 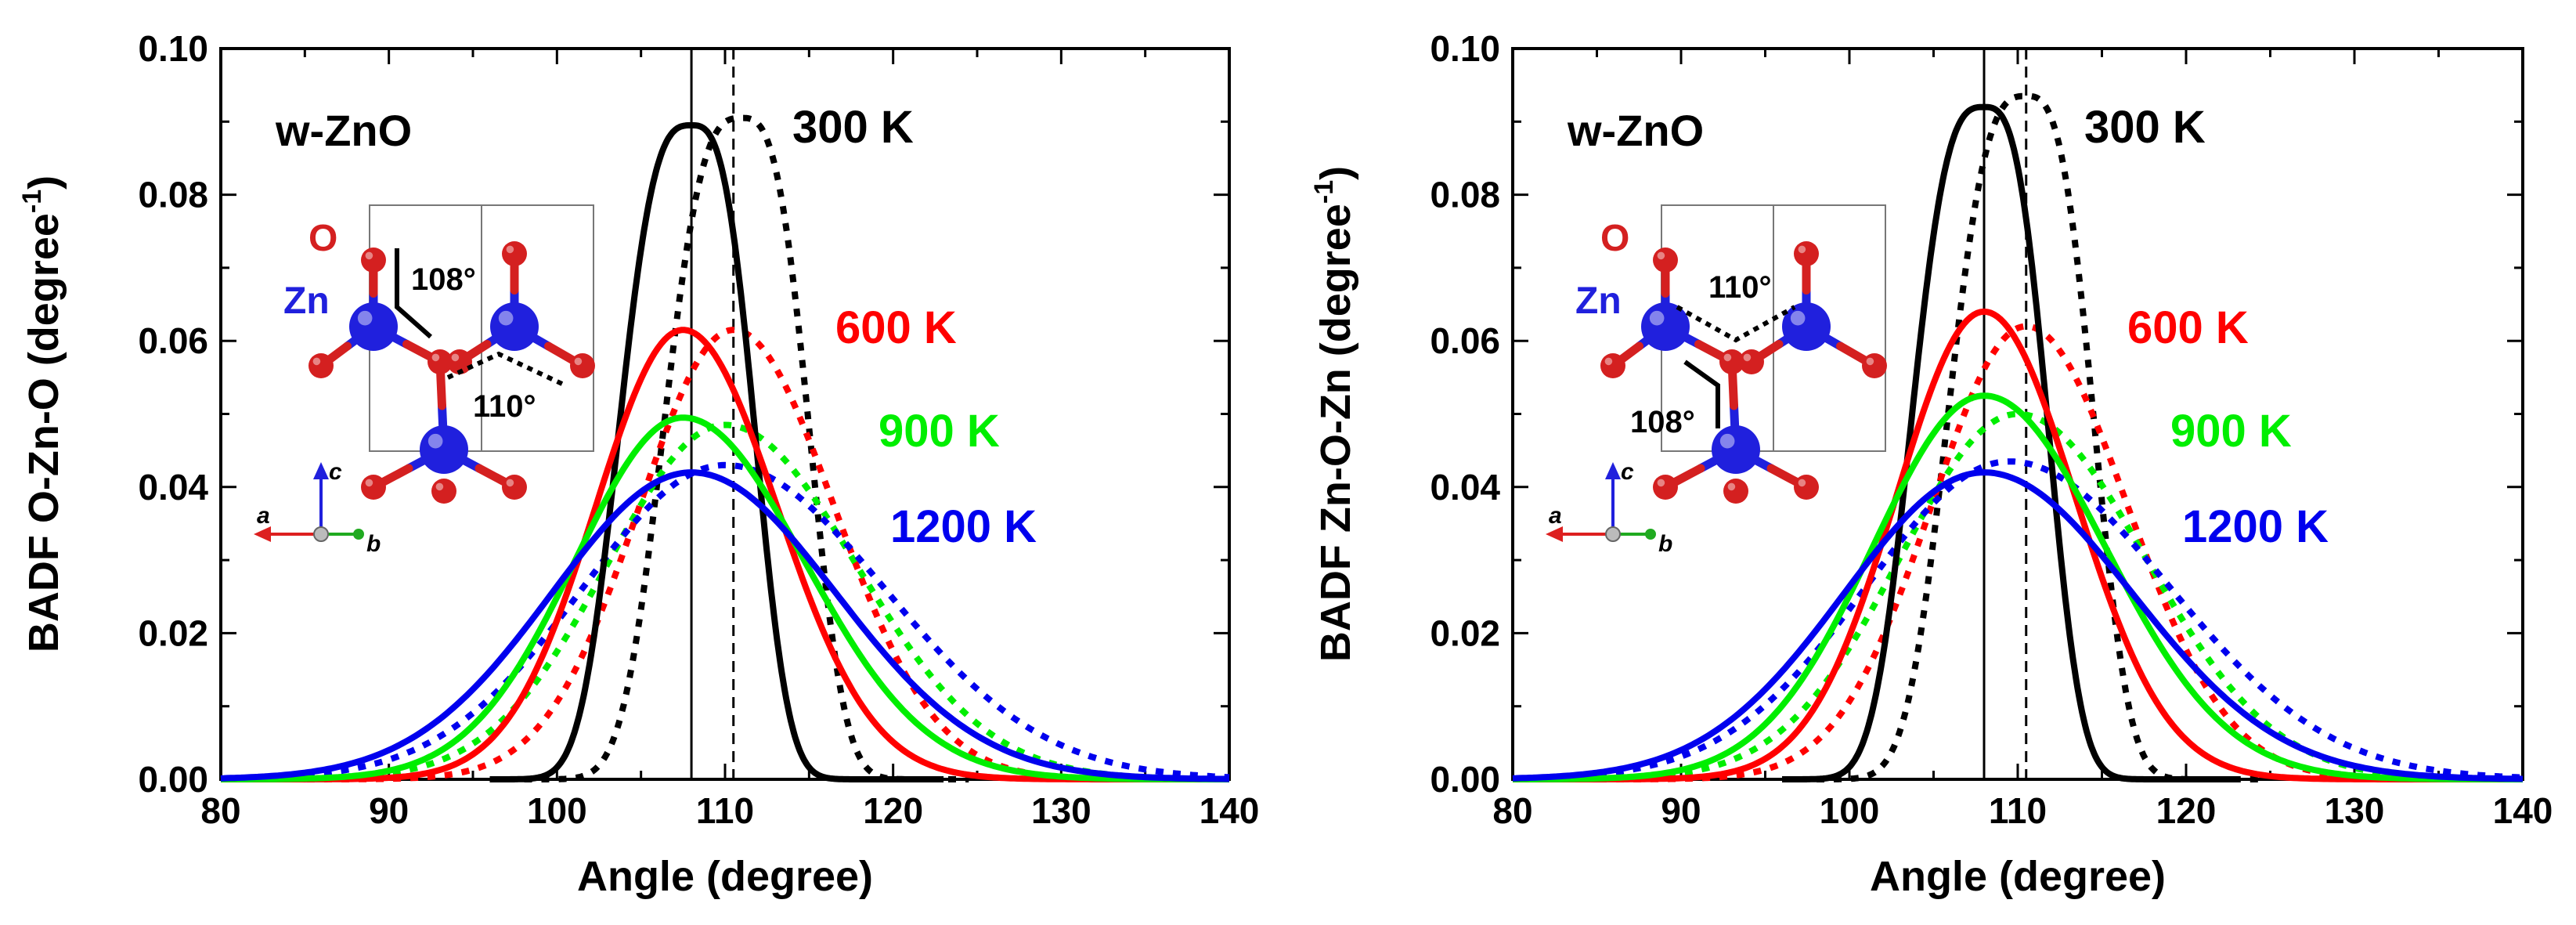 What do you see at coordinates (173, 632) in the screenshot?
I see `y-tick-label: 0.02` at bounding box center [173, 632].